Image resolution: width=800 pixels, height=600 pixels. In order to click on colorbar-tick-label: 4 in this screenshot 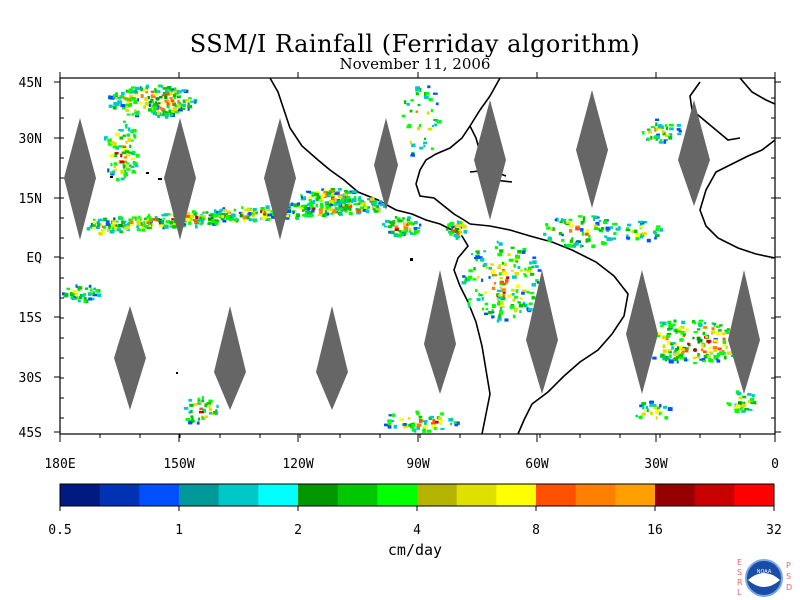, I will do `click(417, 530)`.